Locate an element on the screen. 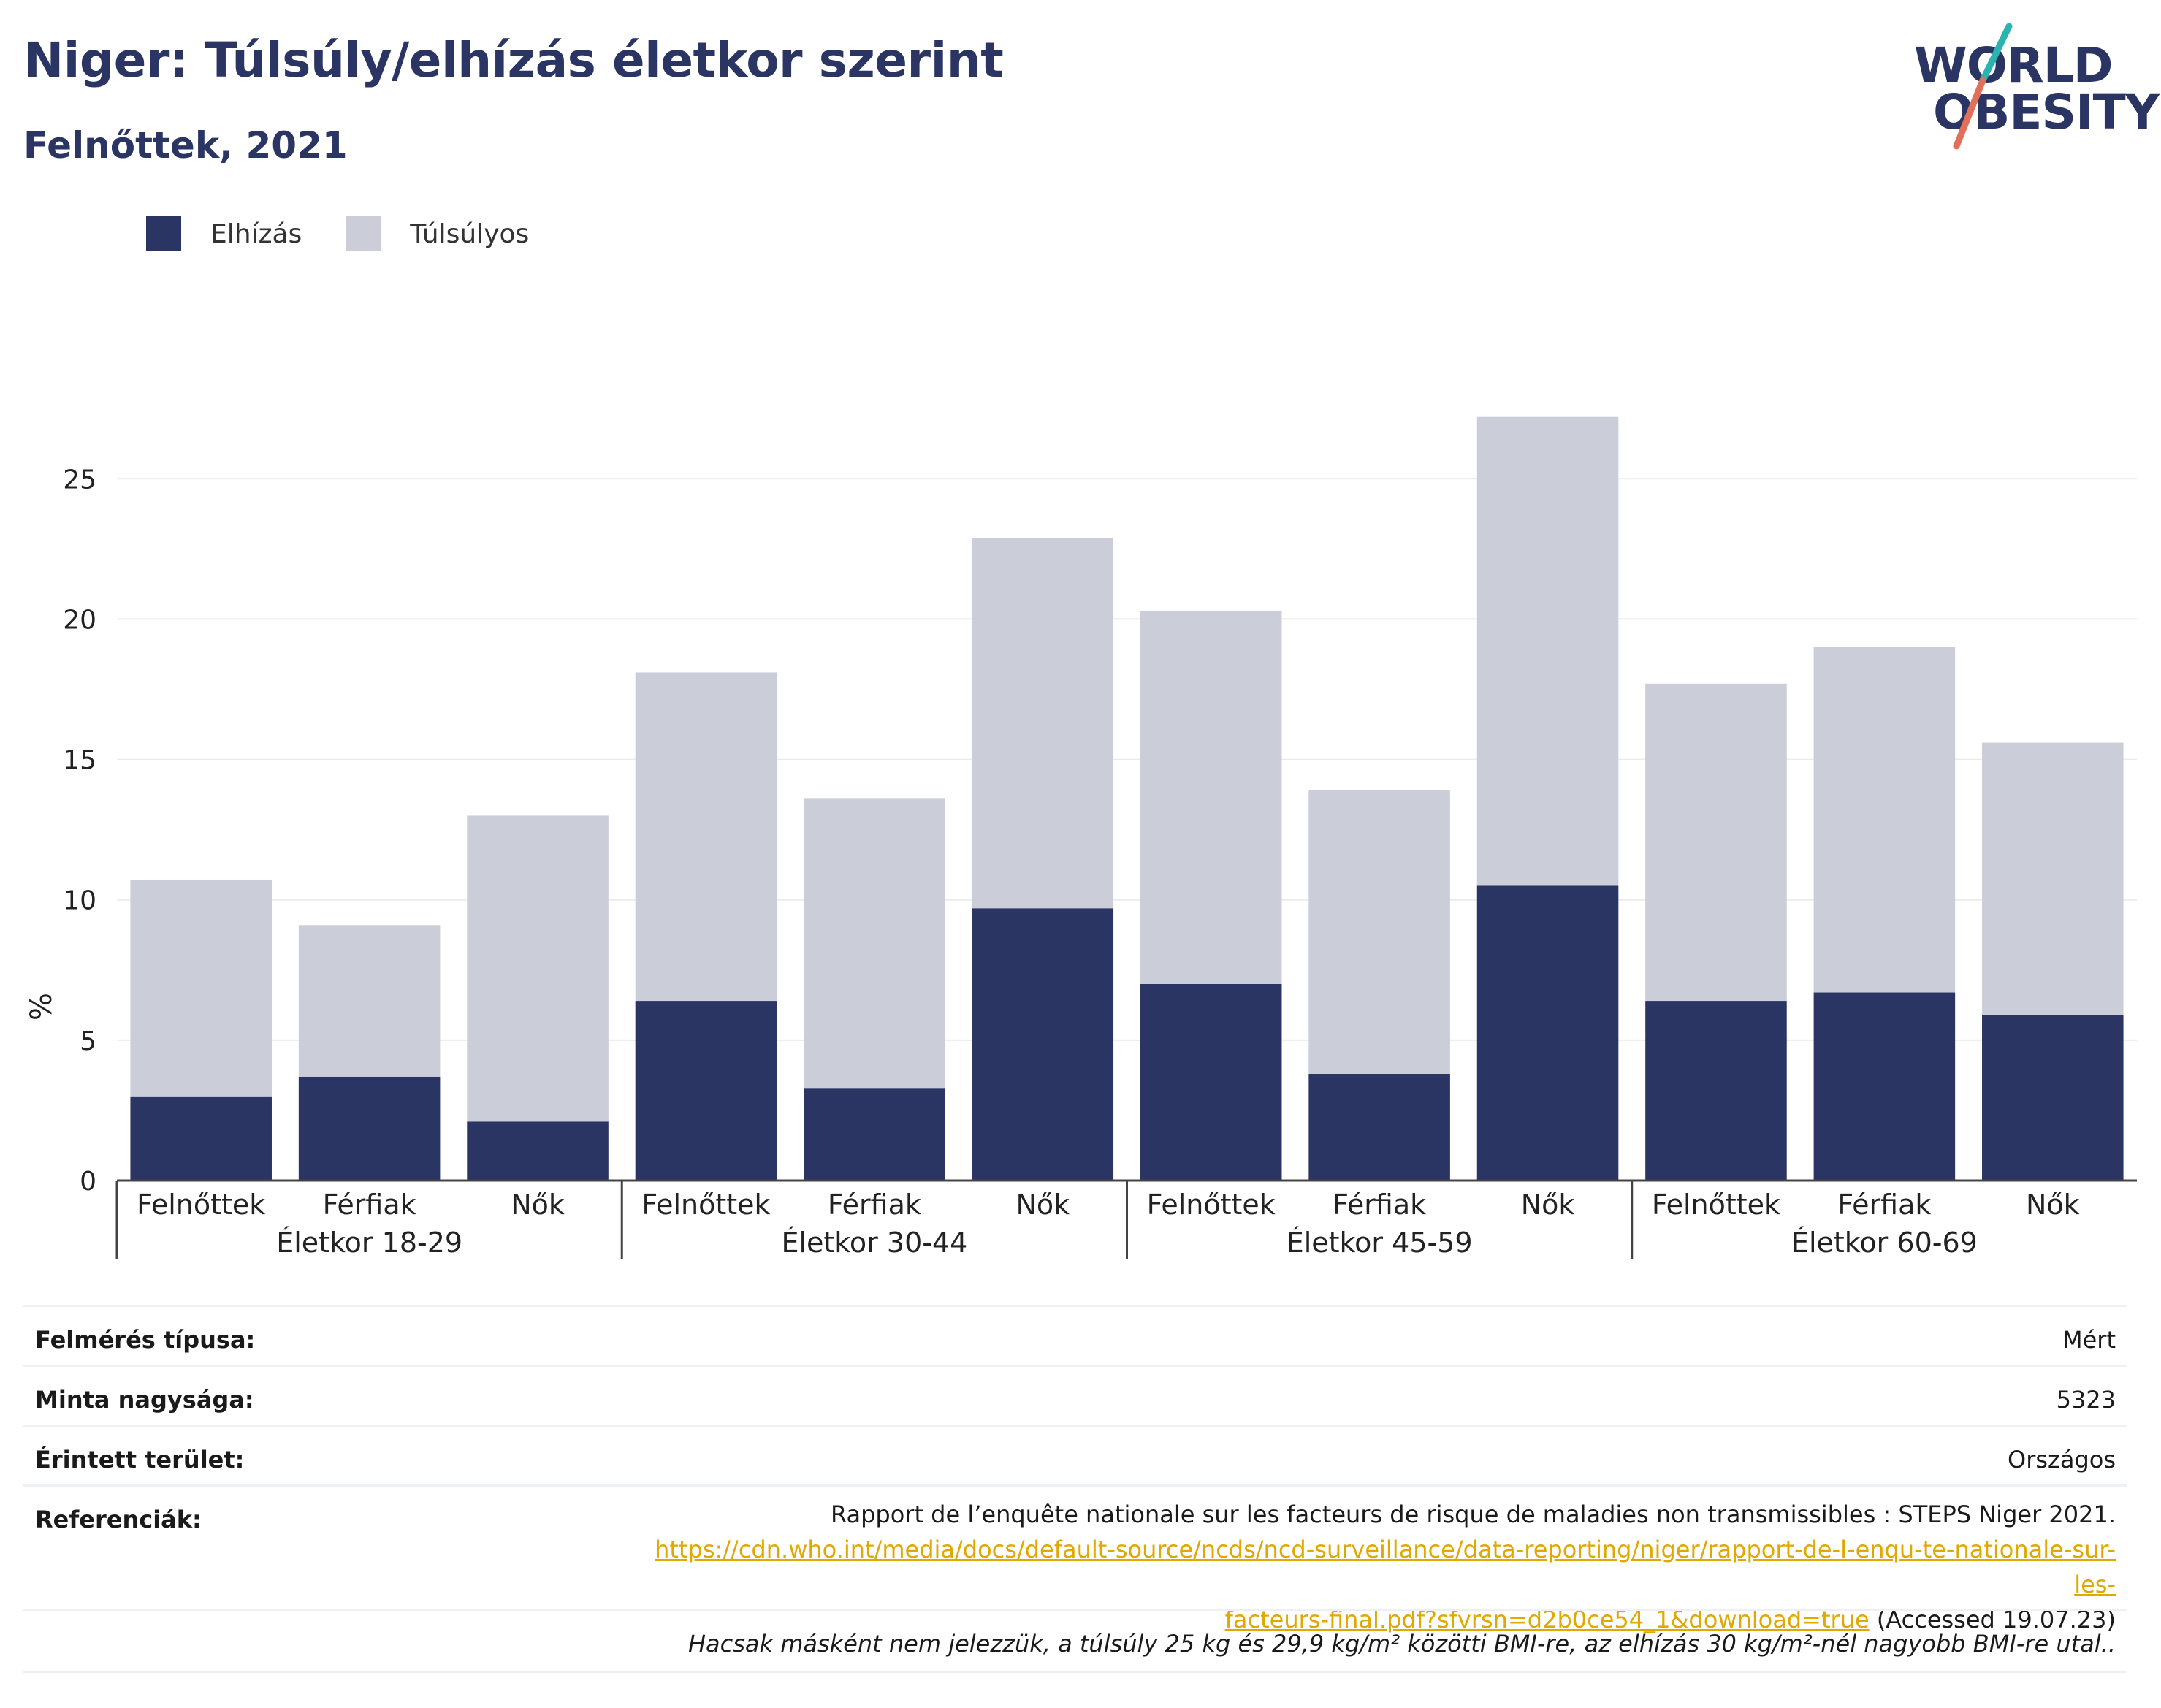 The image size is (2161, 1708). legend-item-overweight: Túlsúlyos is located at coordinates (437, 234).